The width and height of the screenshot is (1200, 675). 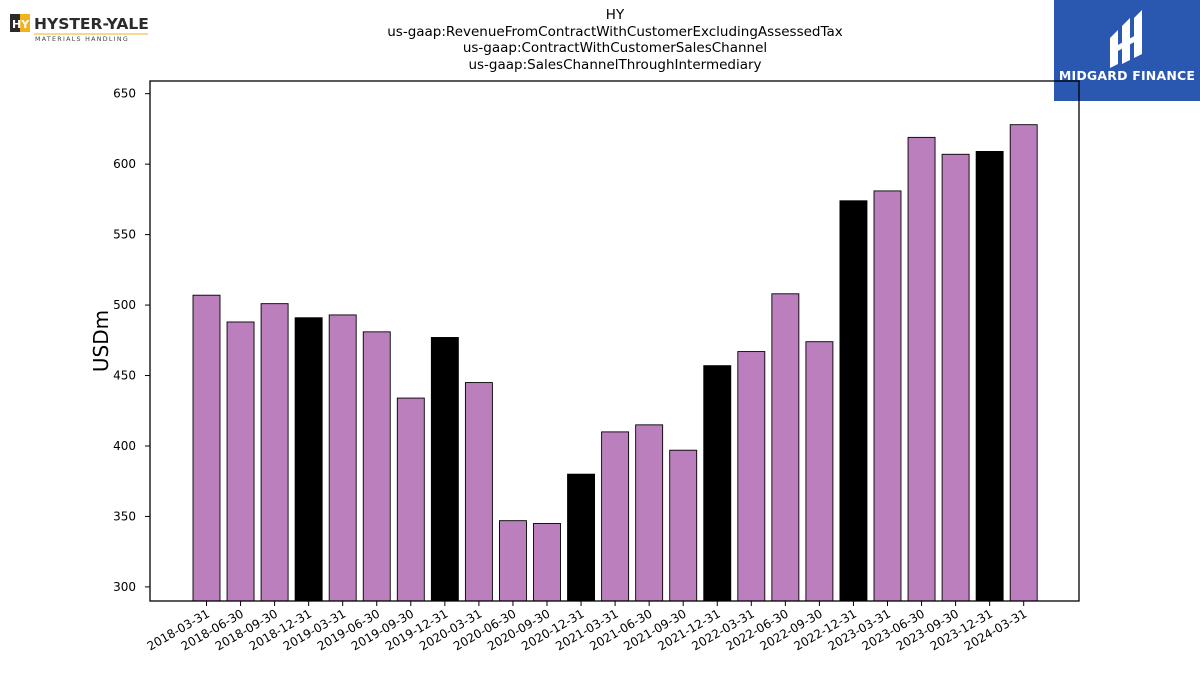 I want to click on y-tick-label-600: 600, so click(x=124, y=164).